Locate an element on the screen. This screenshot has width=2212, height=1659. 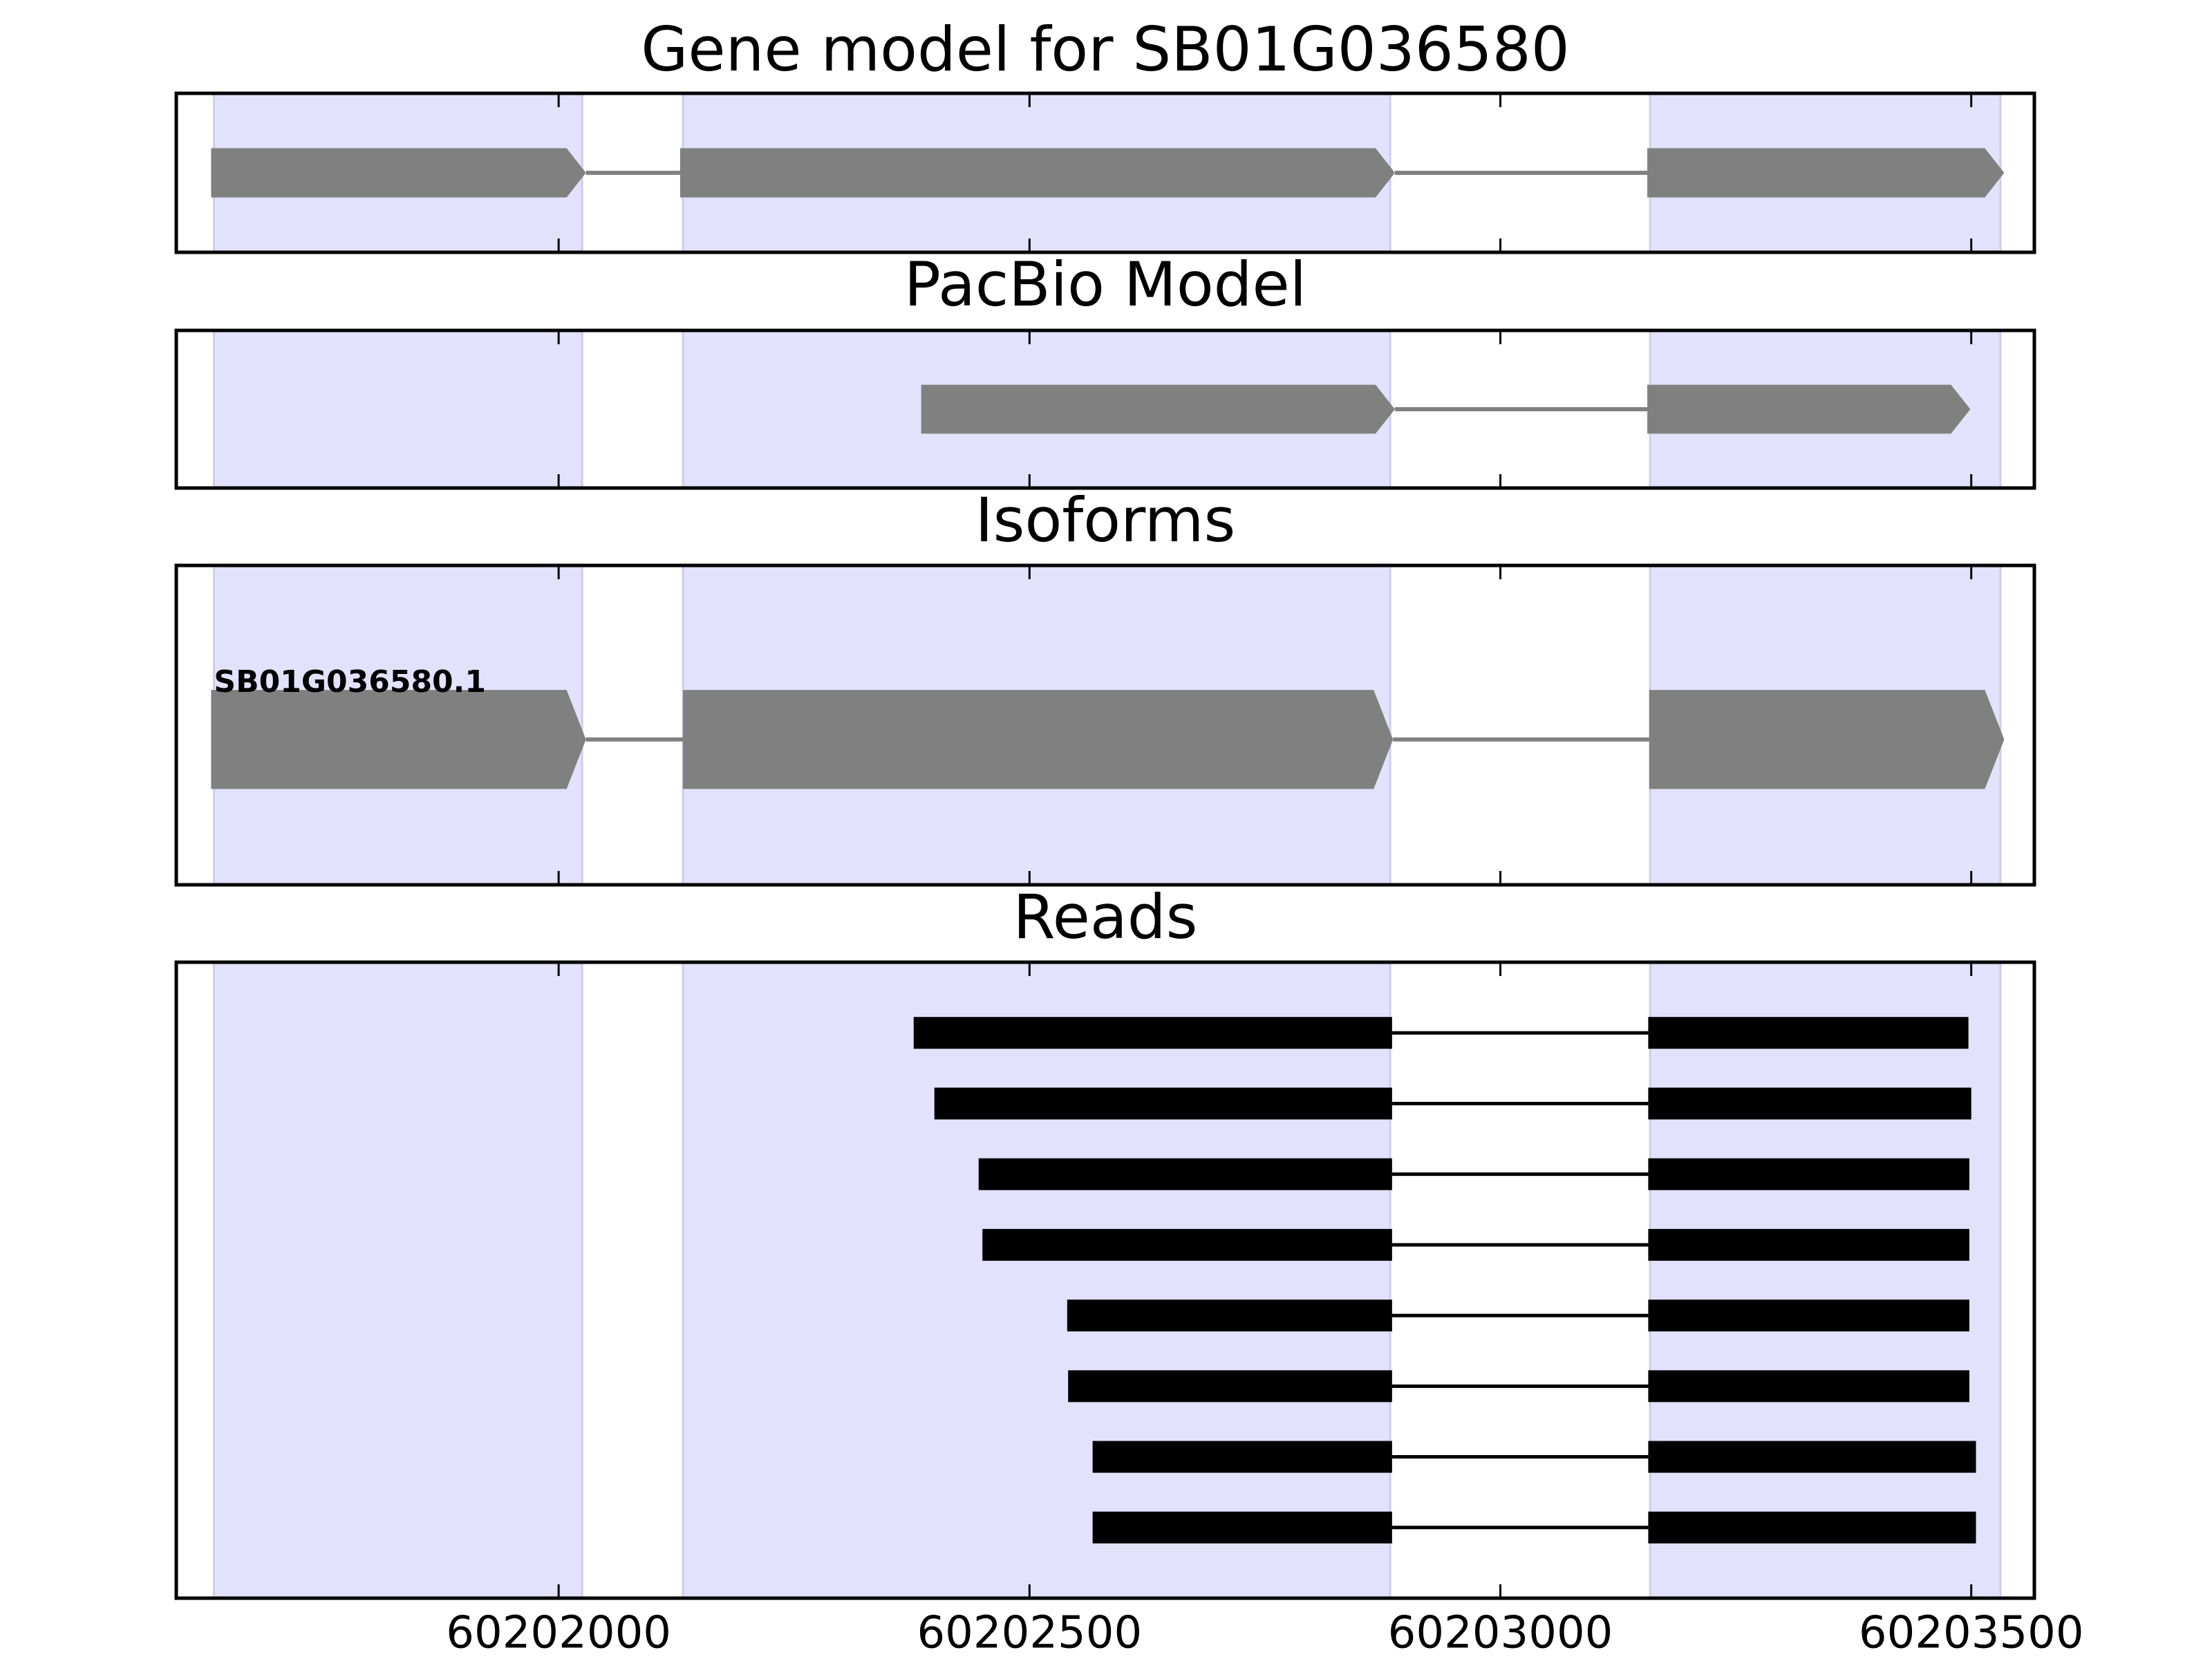
isoform-label: SB01G036580.1 is located at coordinates (350, 682).